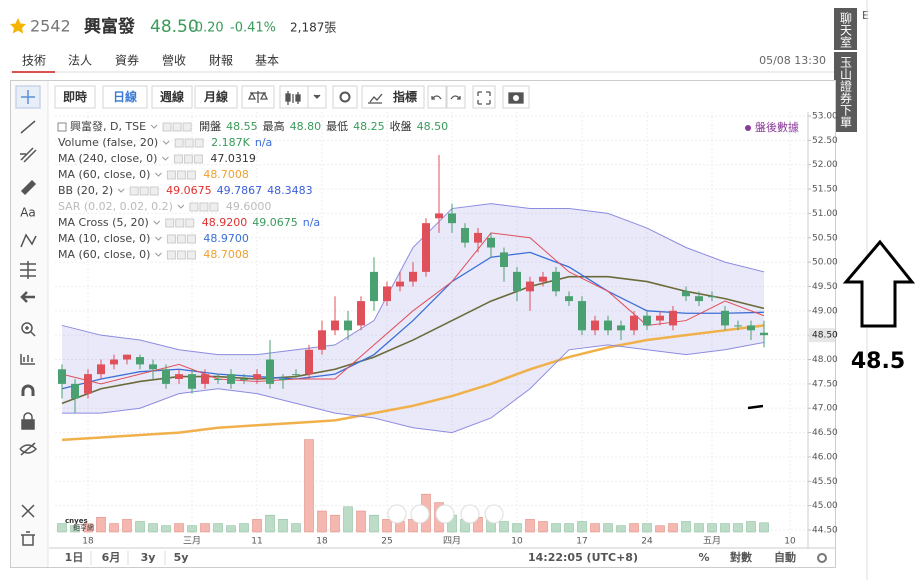 This screenshot has width=920, height=580. I want to click on tab: 法人, so click(80, 61).